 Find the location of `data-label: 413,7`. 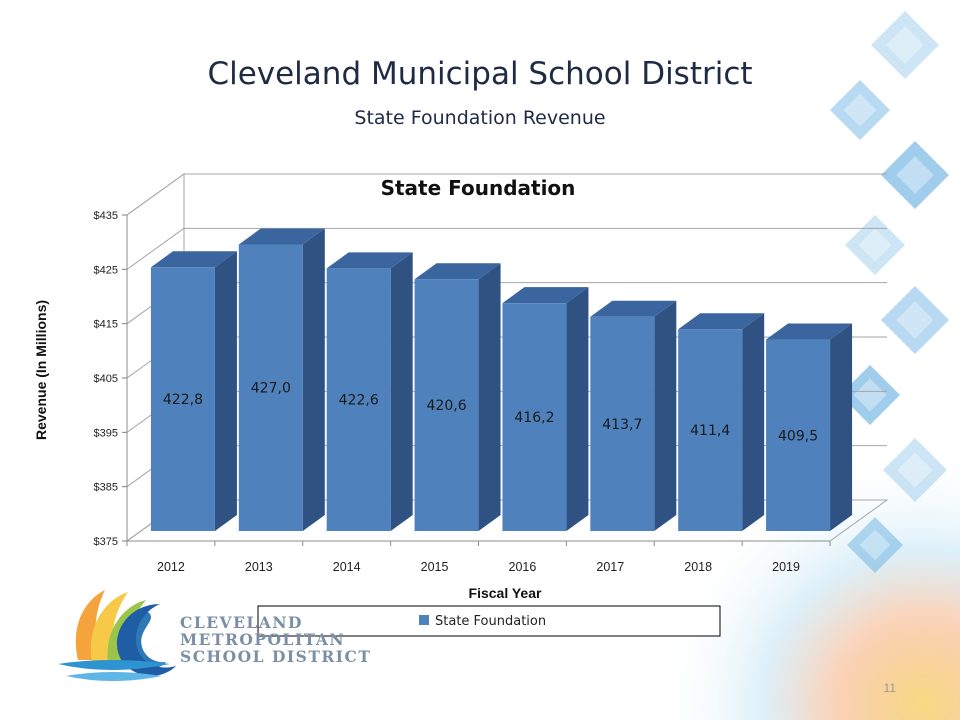

data-label: 413,7 is located at coordinates (622, 425).